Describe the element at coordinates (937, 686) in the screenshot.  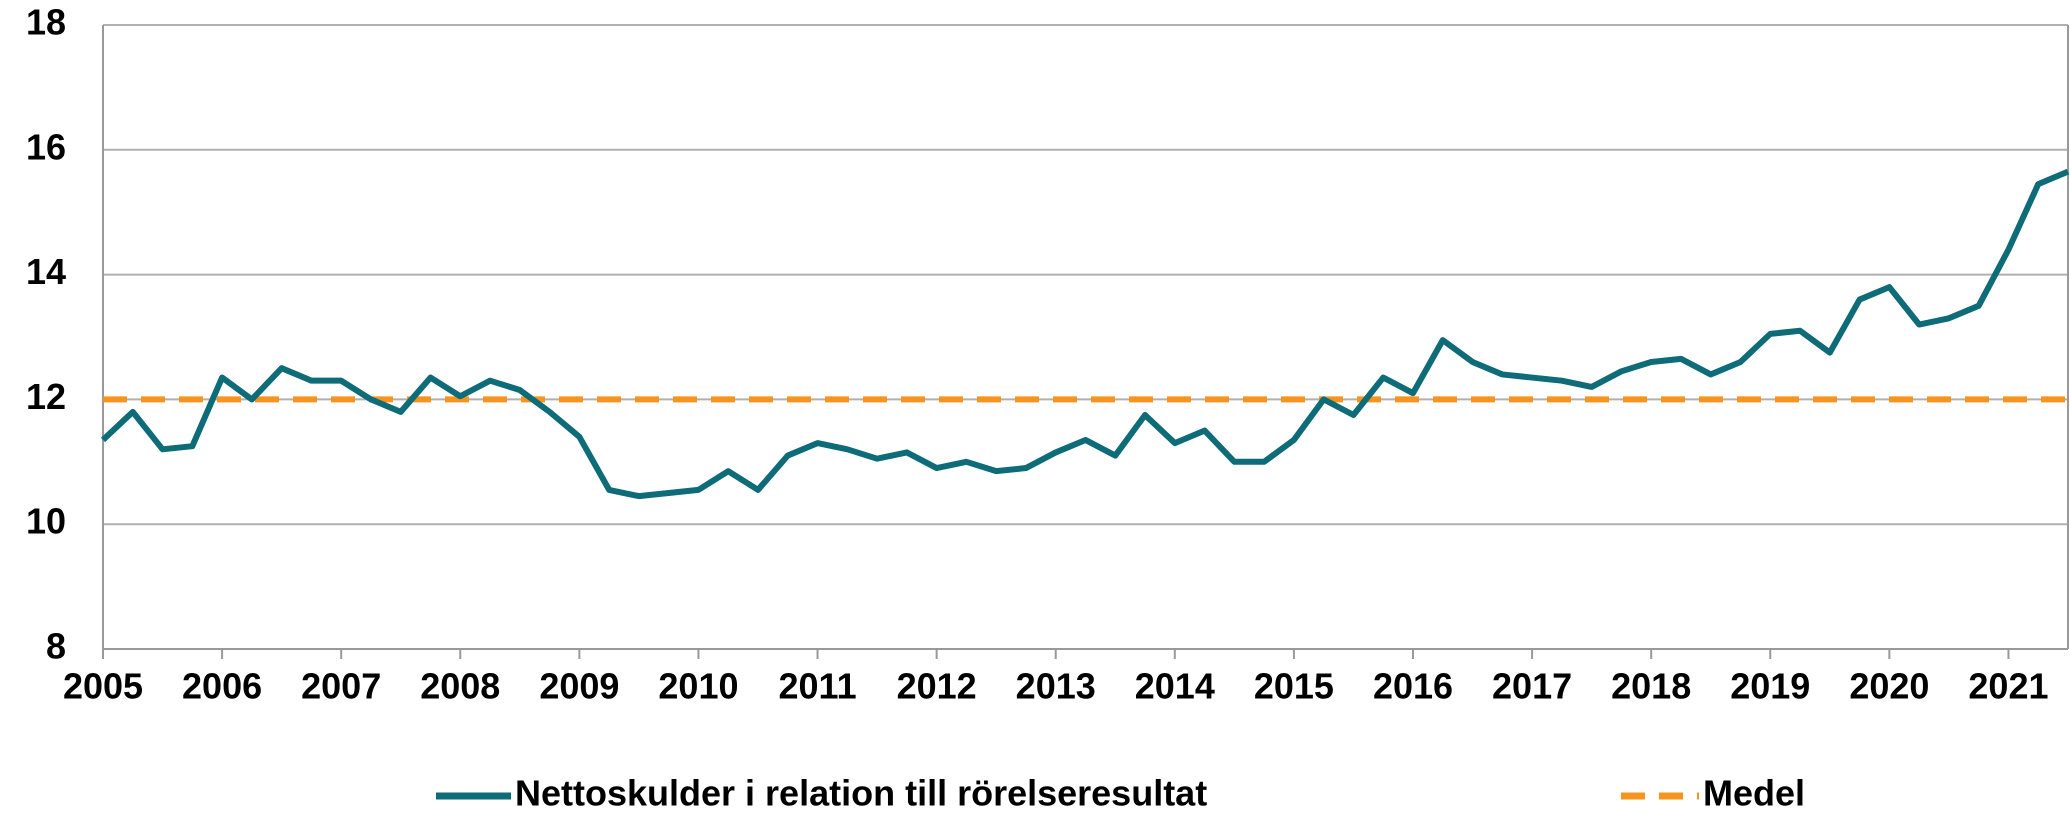
I see `x-tick-label: 2012` at that location.